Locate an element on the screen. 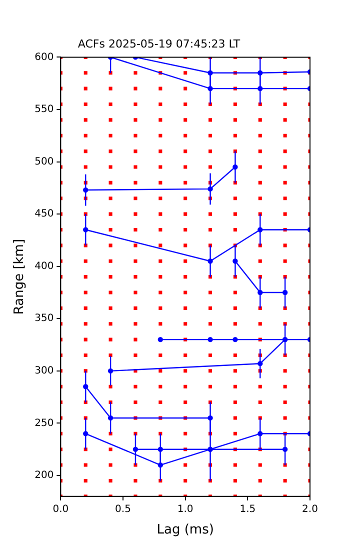 Image resolution: width=350 pixels, height=550 pixels. x-tick-label: 0.5 is located at coordinates (123, 509).